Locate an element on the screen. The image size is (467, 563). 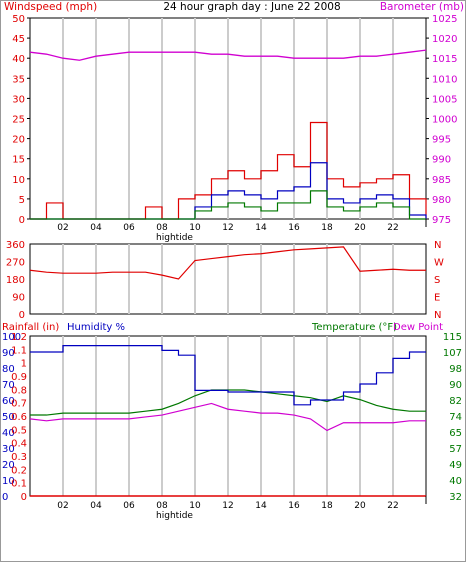
windspeed-tick-label: 45 is located at coordinates (18, 39).